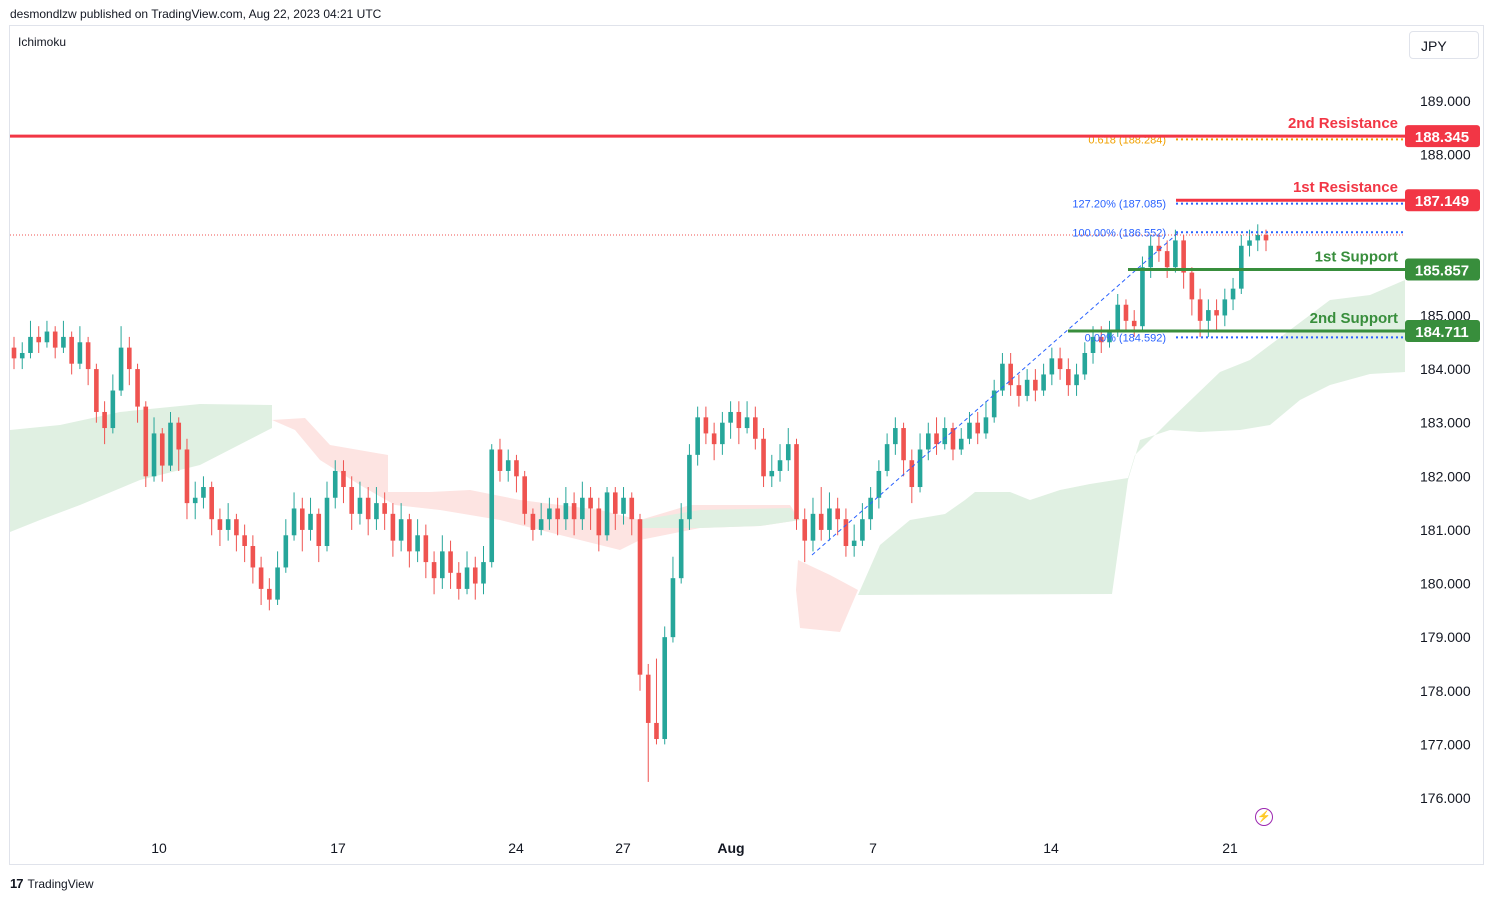 The width and height of the screenshot is (1494, 901). I want to click on y-tick-label: 185.000, so click(1445, 315).